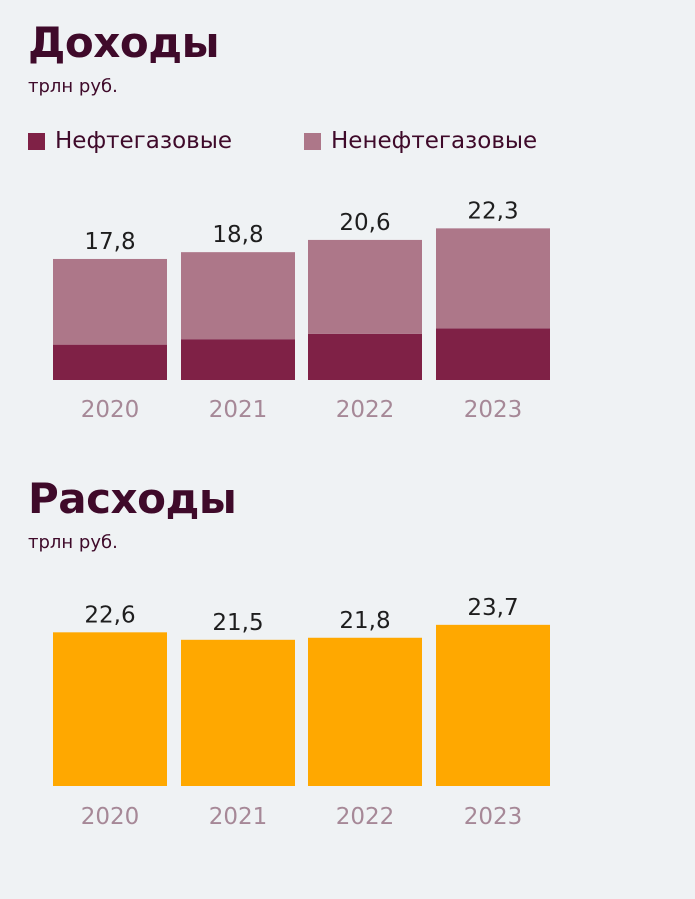 The width and height of the screenshot is (695, 899). What do you see at coordinates (110, 410) in the screenshot?
I see `income-tick-label-2020: 2020` at bounding box center [110, 410].